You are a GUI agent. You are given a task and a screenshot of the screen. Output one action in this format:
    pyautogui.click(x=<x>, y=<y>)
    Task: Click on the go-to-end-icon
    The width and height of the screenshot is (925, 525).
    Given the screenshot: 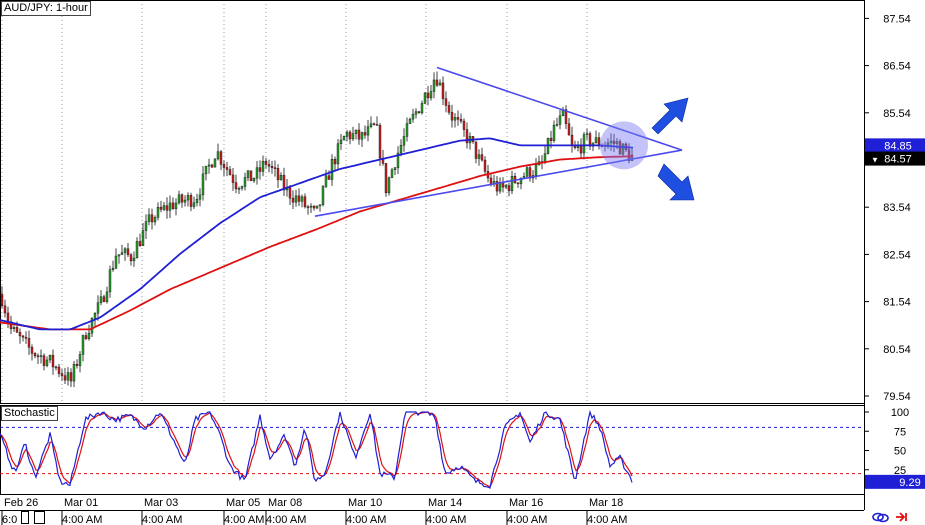 What is the action you would take?
    pyautogui.click(x=901, y=517)
    